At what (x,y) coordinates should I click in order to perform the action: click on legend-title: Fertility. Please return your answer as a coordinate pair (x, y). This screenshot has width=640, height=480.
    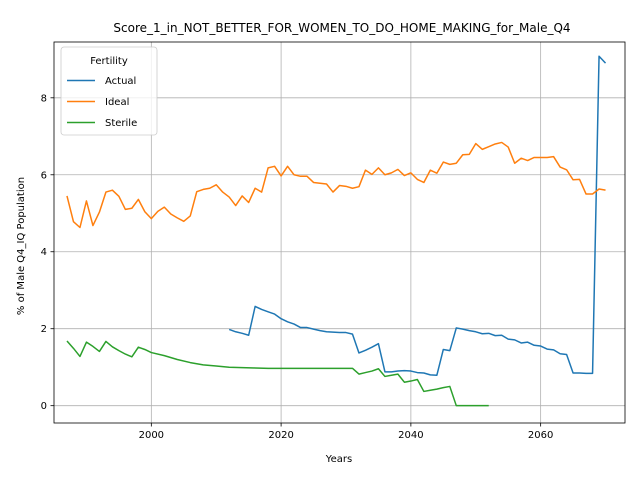
    Looking at the image, I should click on (109, 61).